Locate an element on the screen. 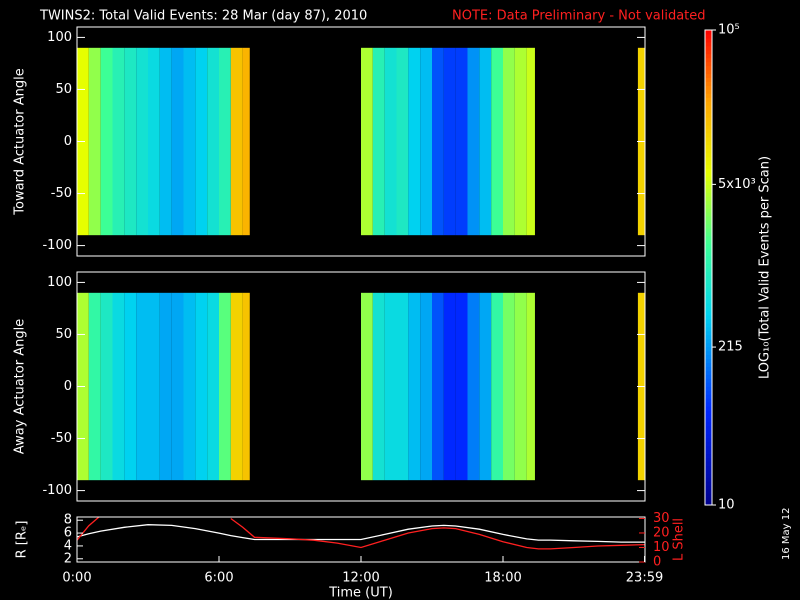 This screenshot has height=600, width=800. colorbar-frame is located at coordinates (708, 267).